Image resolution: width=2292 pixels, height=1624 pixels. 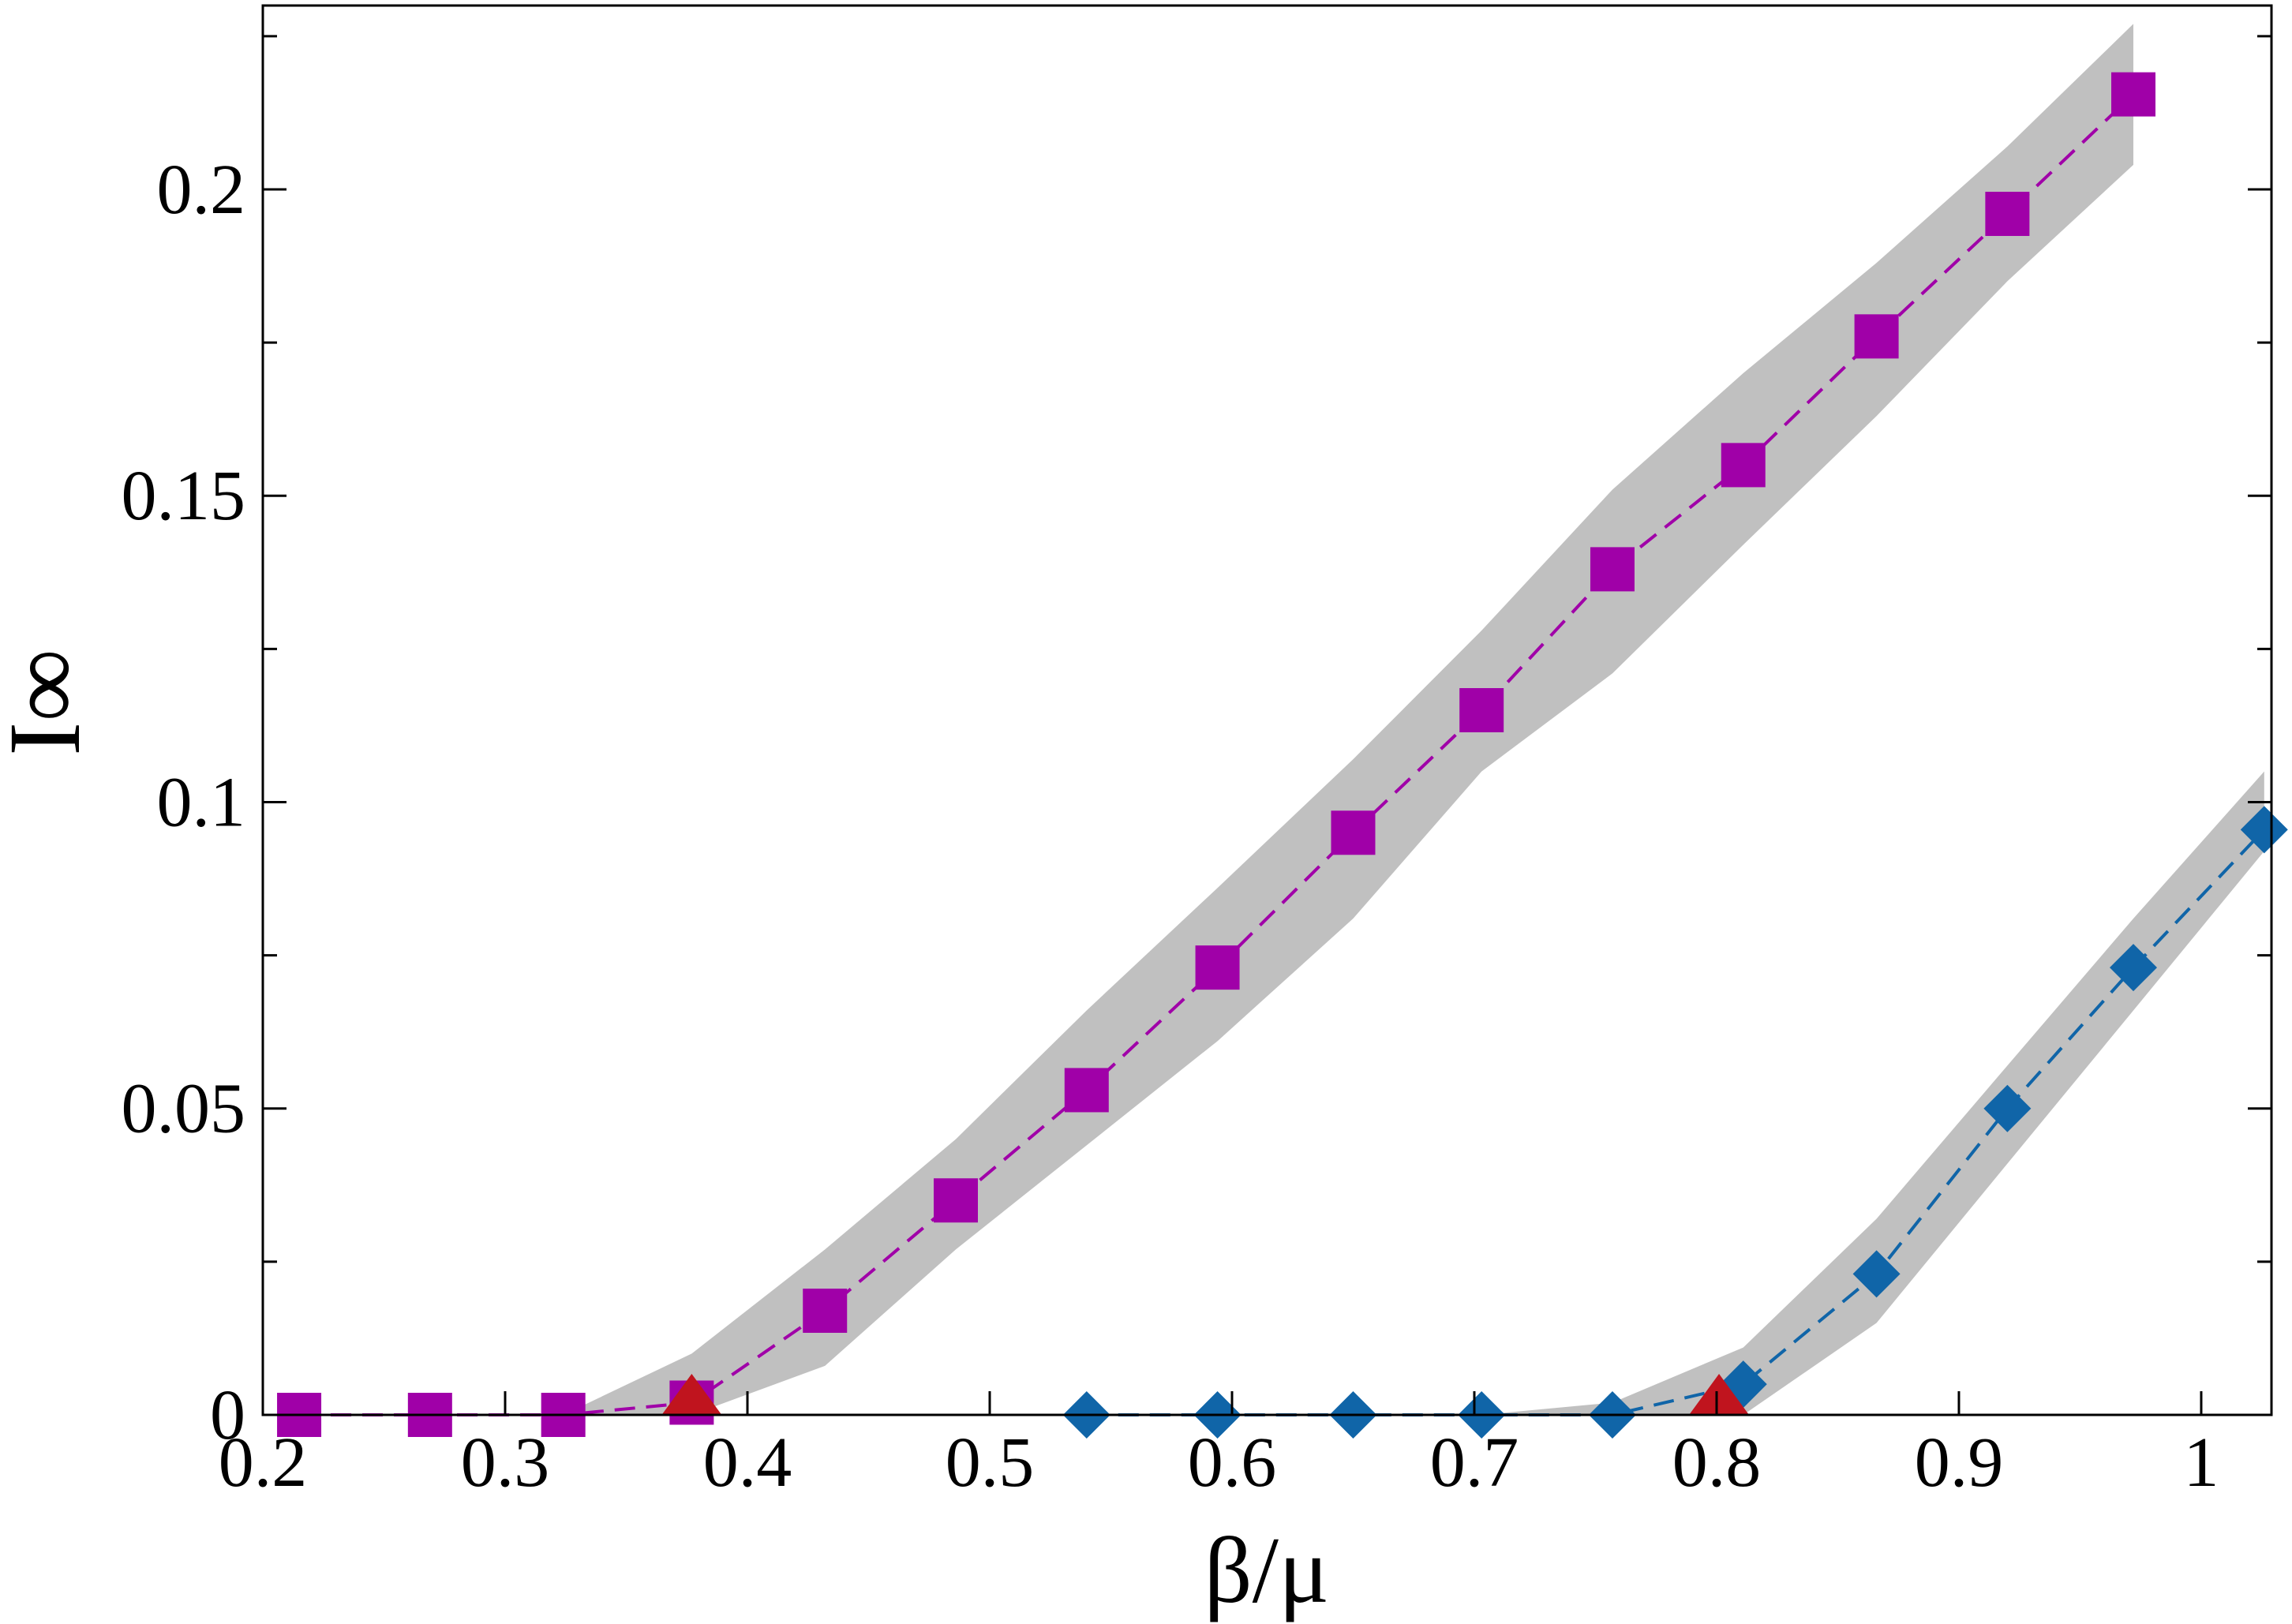 I want to click on y-tick-label: 0.15, so click(x=184, y=496).